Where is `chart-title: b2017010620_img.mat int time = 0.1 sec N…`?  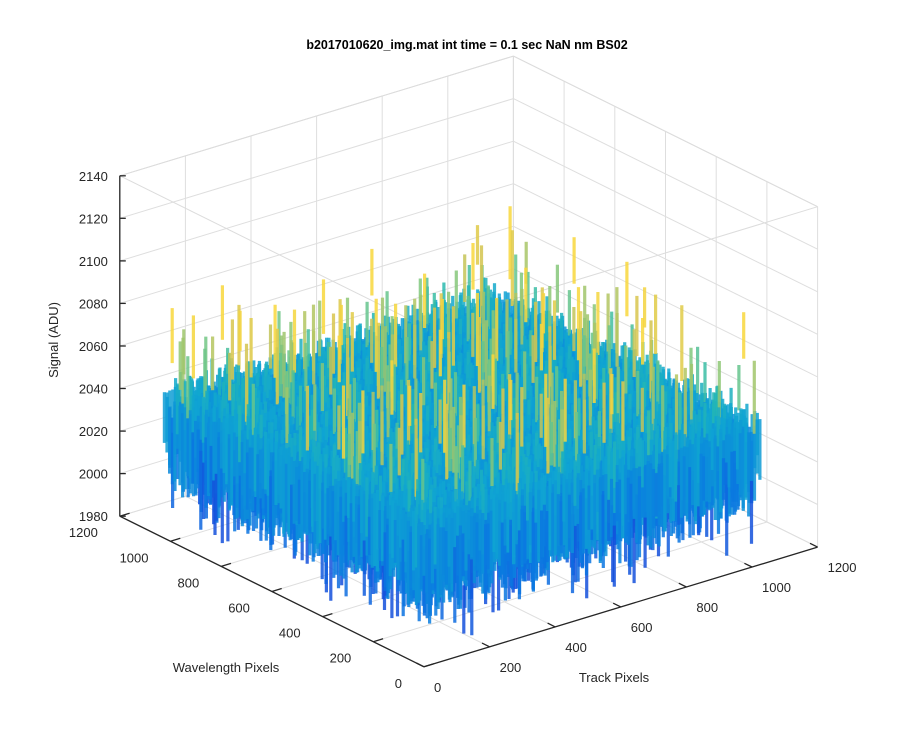
chart-title: b2017010620_img.mat int time = 0.1 sec N… is located at coordinates (466, 45).